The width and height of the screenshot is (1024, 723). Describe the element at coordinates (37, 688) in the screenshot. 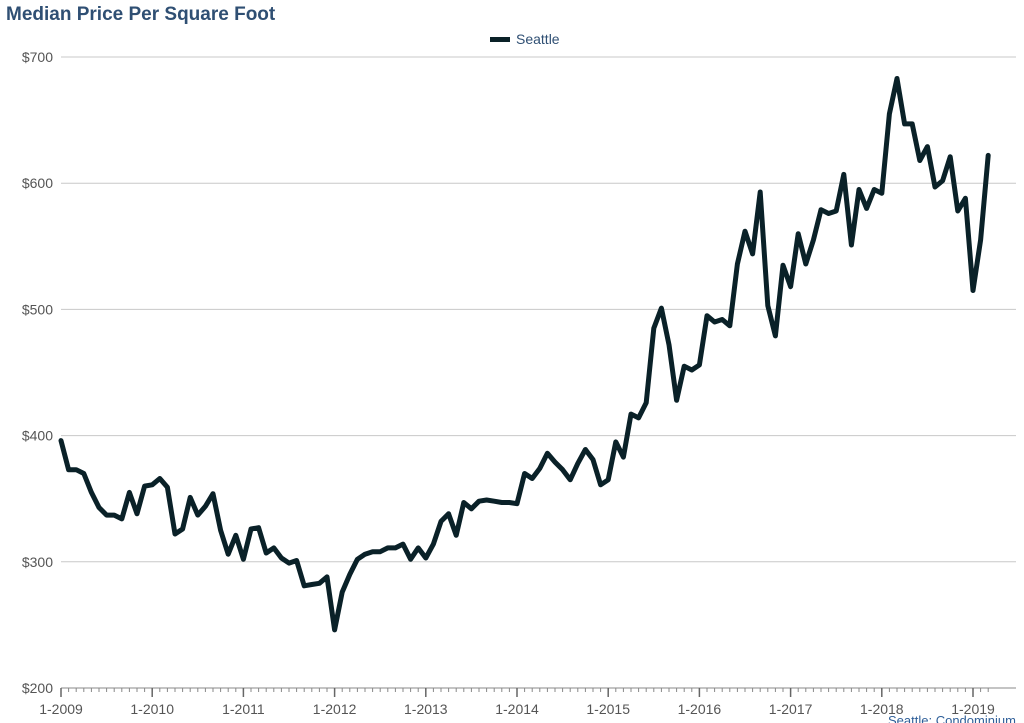

I see `y-tick-label: $200` at that location.